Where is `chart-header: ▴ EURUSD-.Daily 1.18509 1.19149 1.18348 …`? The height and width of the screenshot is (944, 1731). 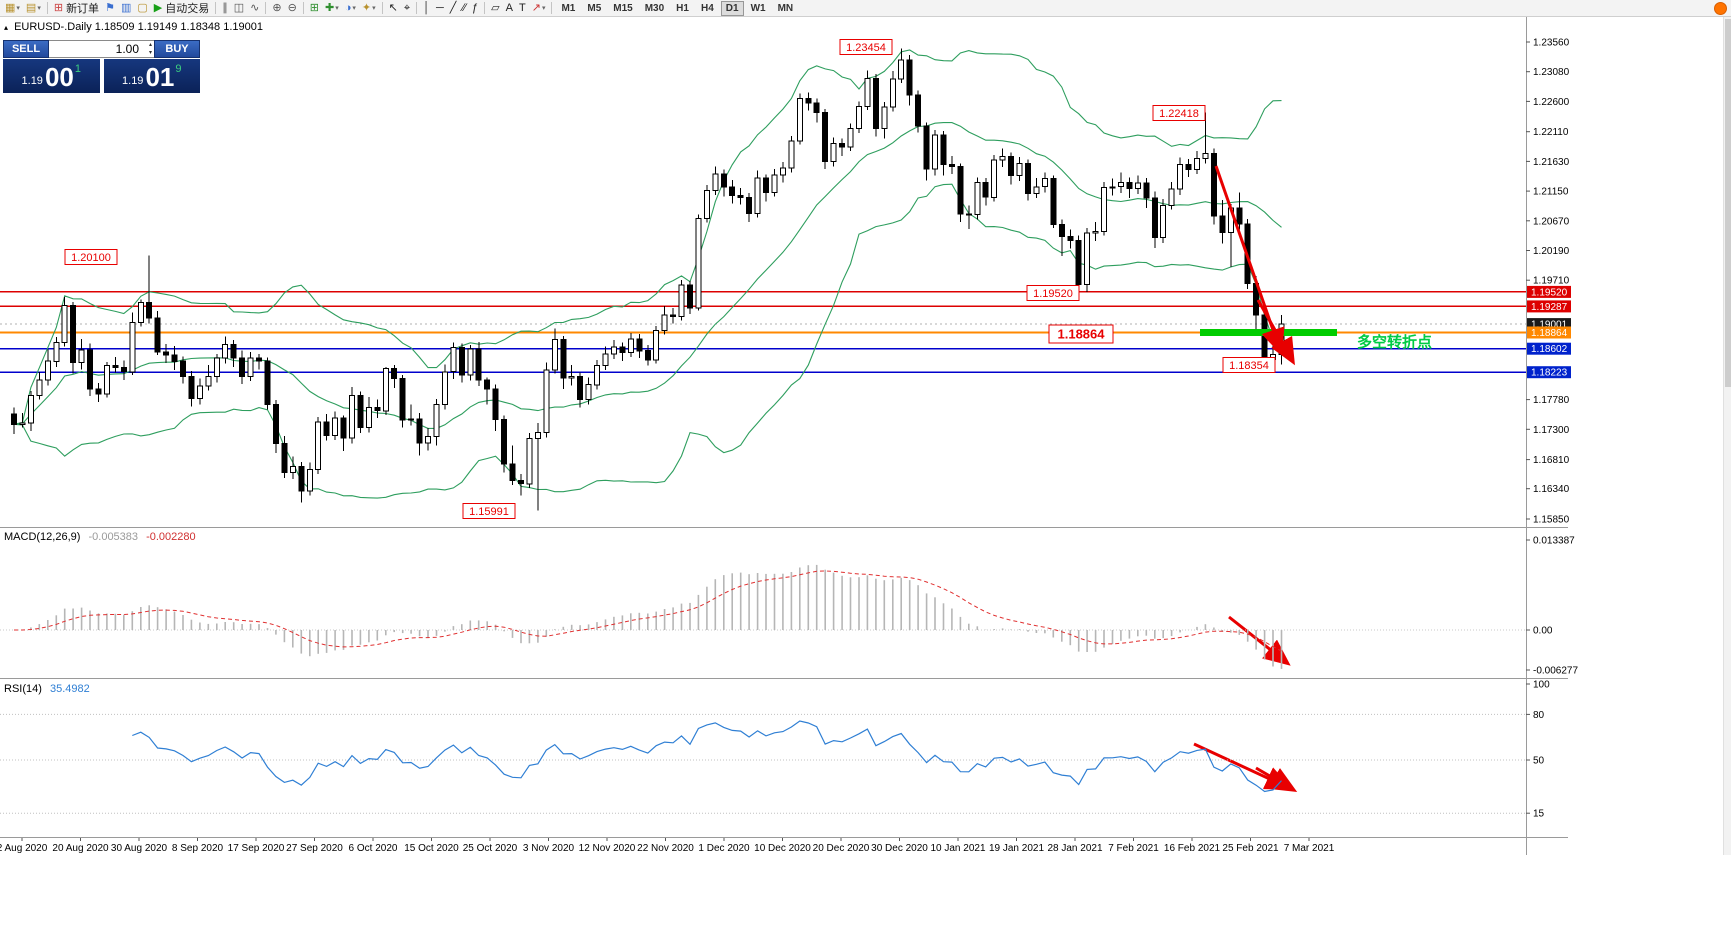
chart-header: ▴ EURUSD-.Daily 1.18509 1.19149 1.18348 … is located at coordinates (133, 27).